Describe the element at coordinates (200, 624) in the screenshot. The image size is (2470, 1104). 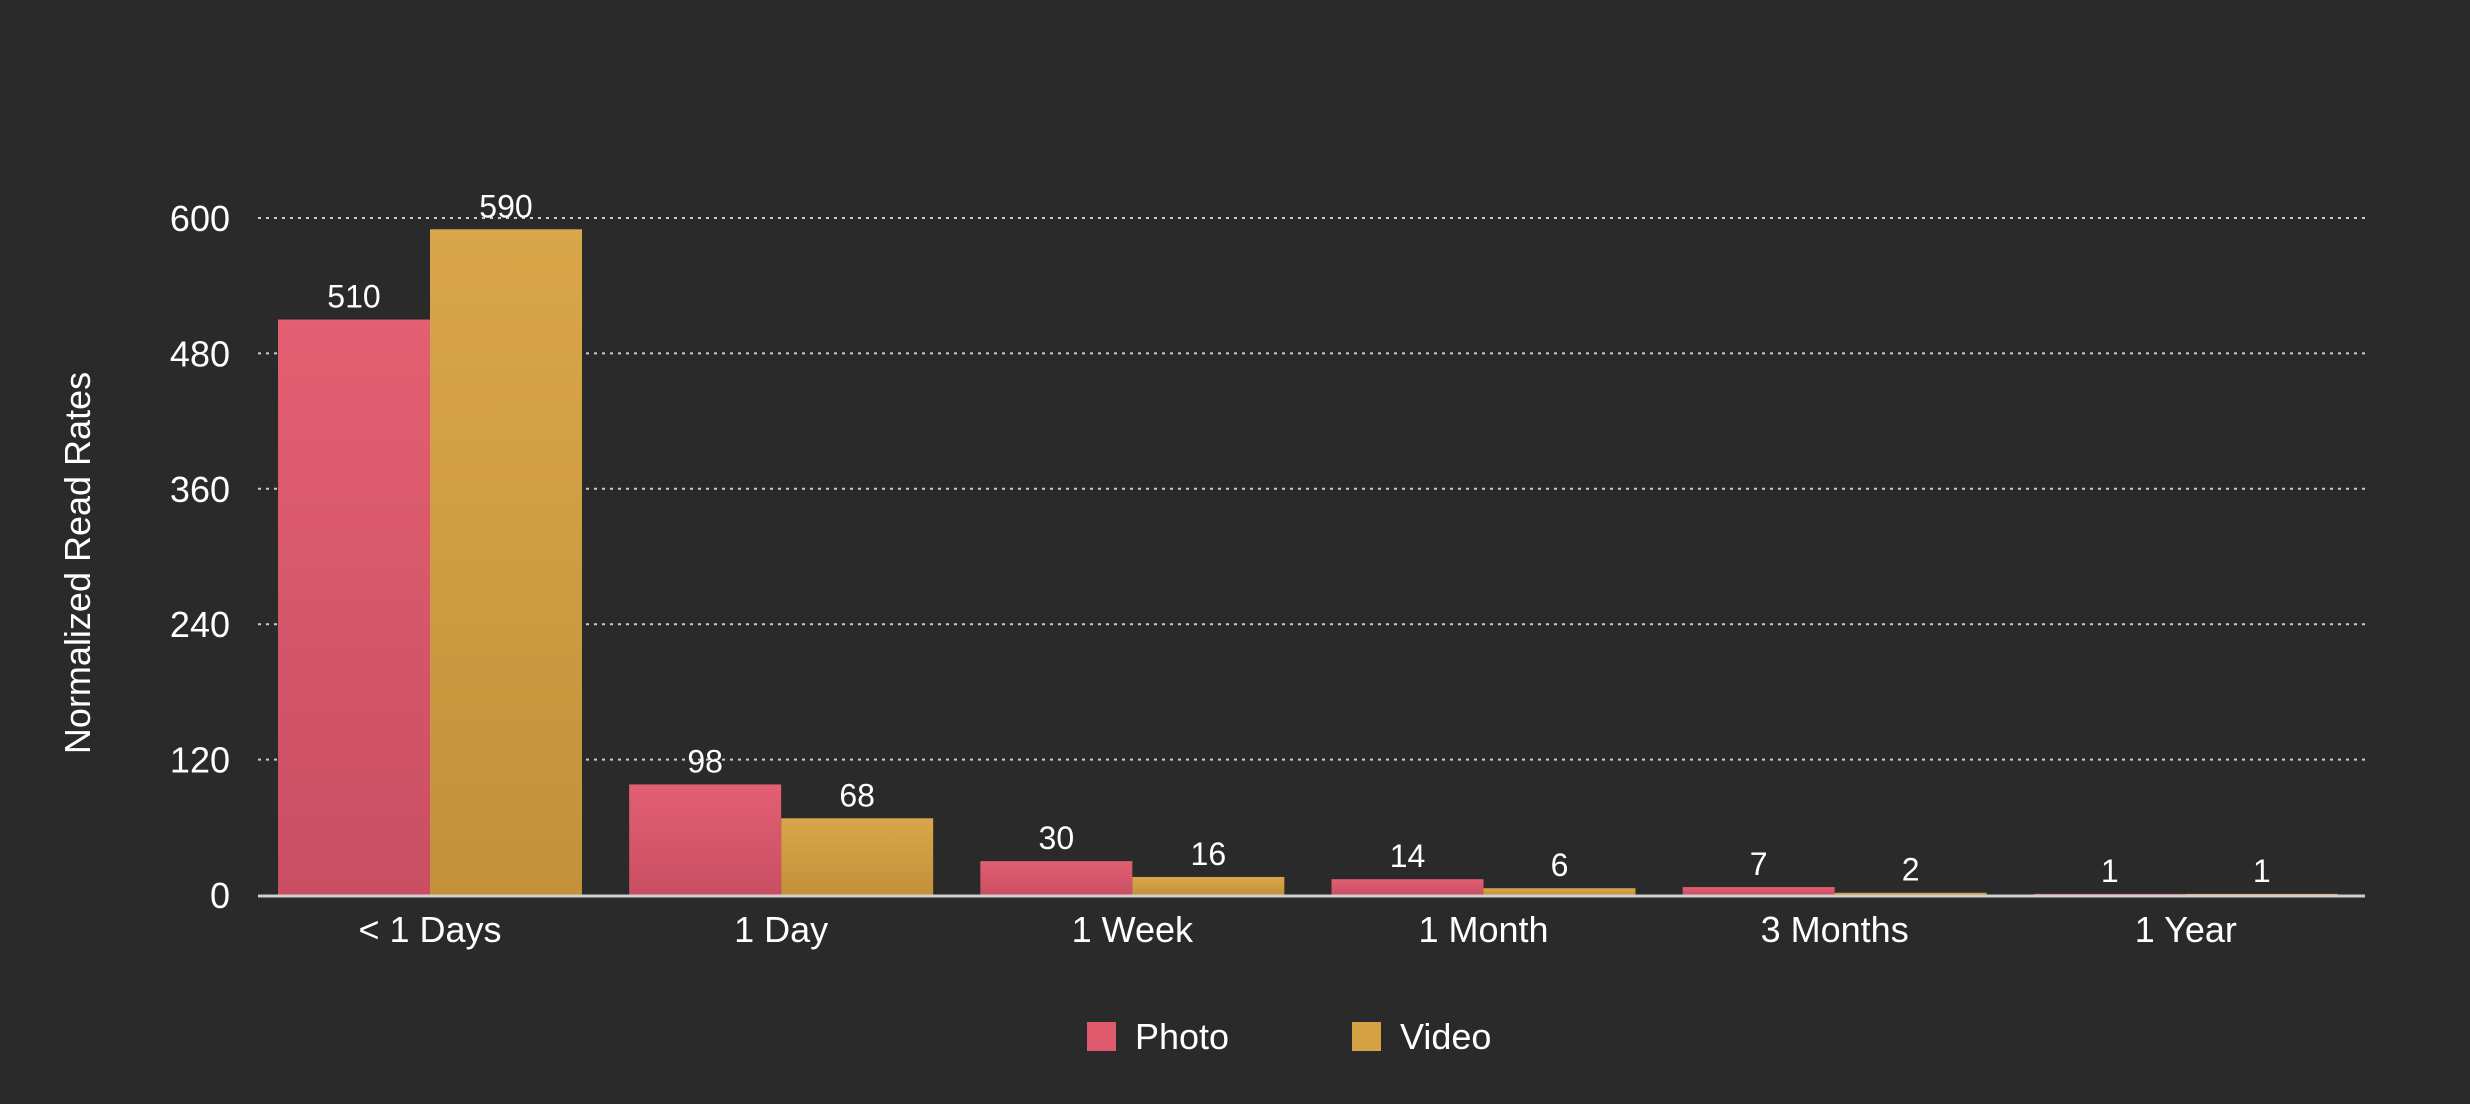
I see `y-tick-label: 240` at that location.